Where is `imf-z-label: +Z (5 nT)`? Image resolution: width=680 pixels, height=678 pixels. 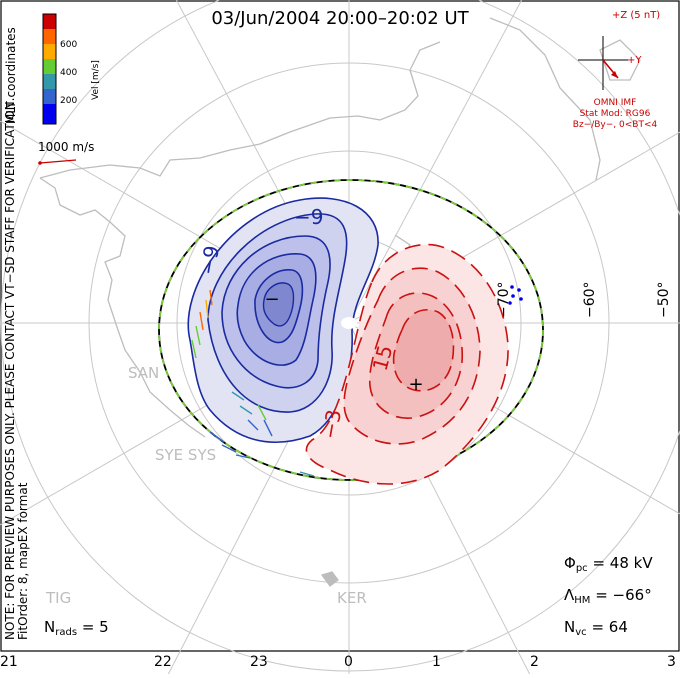
imf-z-label: +Z (5 nT) is located at coordinates (636, 15).